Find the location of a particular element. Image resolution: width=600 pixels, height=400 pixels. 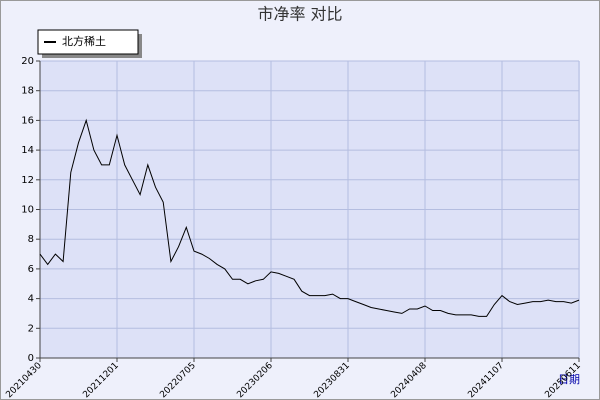

chart-title: 市净率 对比 is located at coordinates (299, 14).